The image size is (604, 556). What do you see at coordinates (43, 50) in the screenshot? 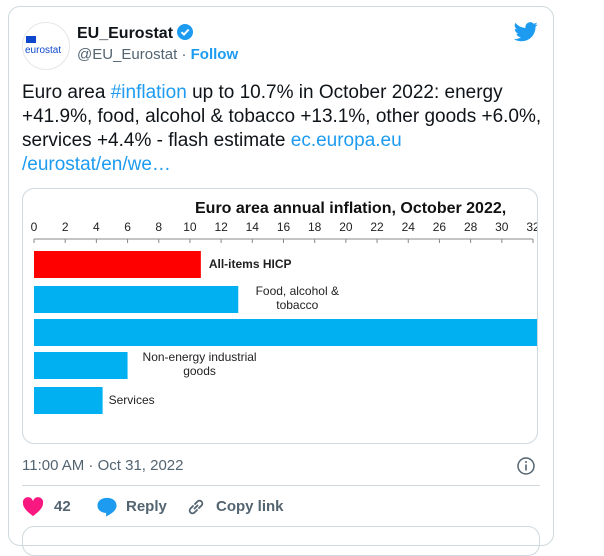
I see `avatar-text: eurostat` at bounding box center [43, 50].